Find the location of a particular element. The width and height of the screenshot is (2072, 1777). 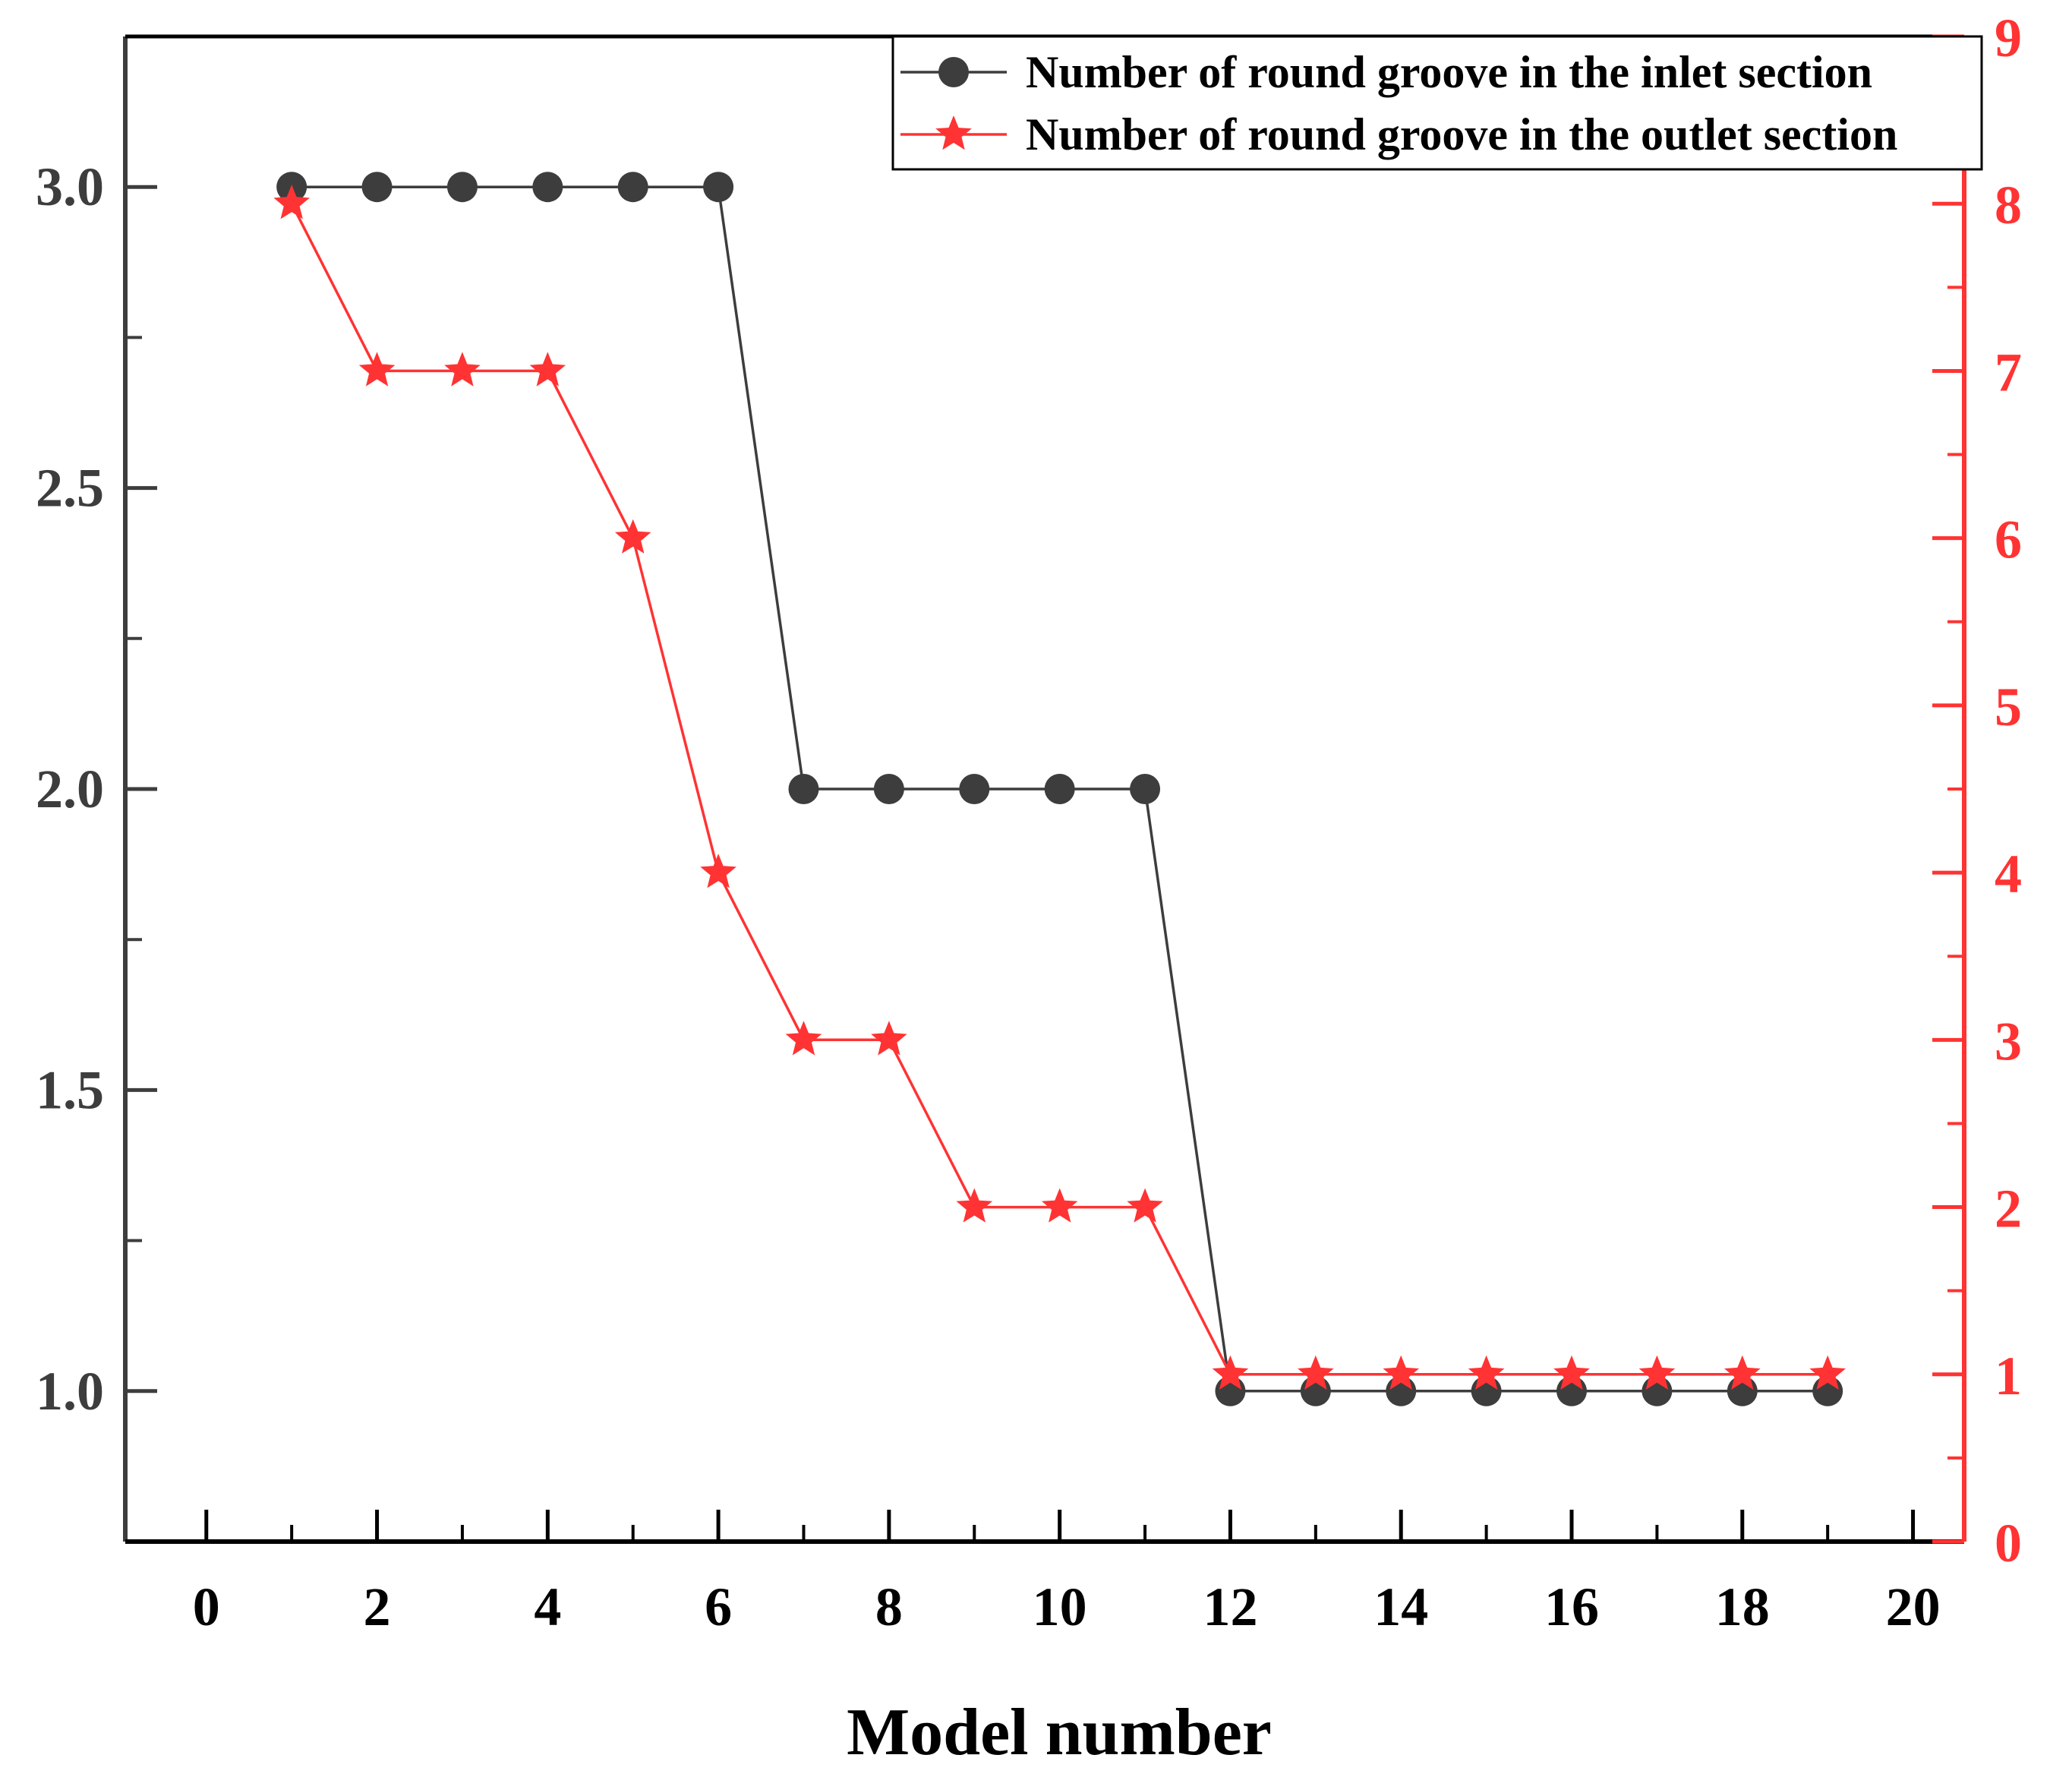

y-left-tick-label: 1.0 is located at coordinates (70, 1391).